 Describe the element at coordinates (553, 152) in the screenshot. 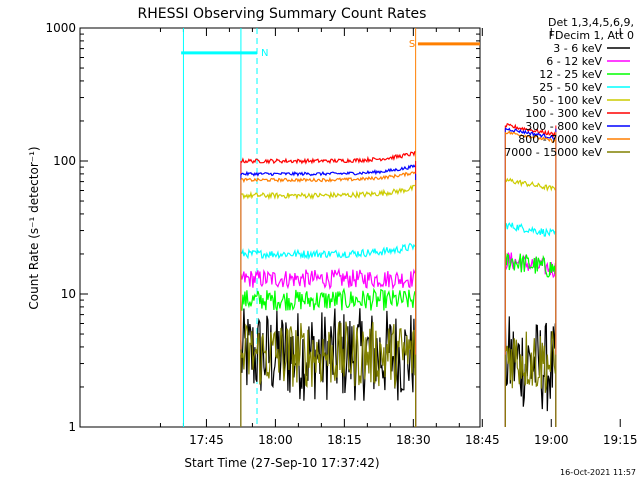

I see `legend-label: 7000 - 15000 keV` at that location.